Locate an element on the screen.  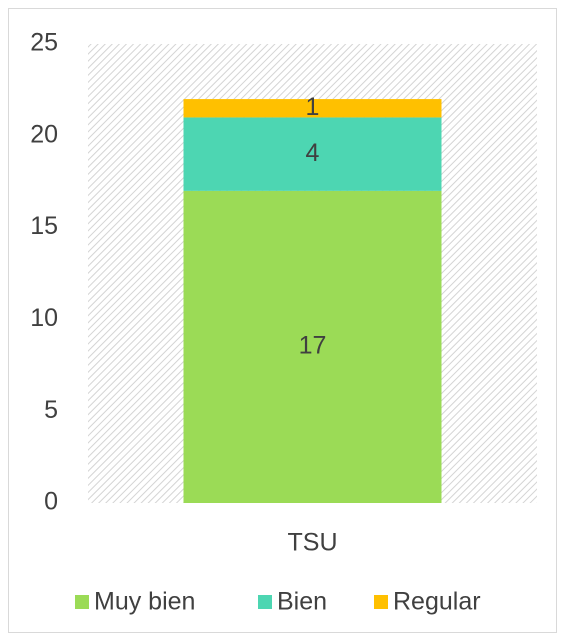
data-label: 4 is located at coordinates (313, 153).